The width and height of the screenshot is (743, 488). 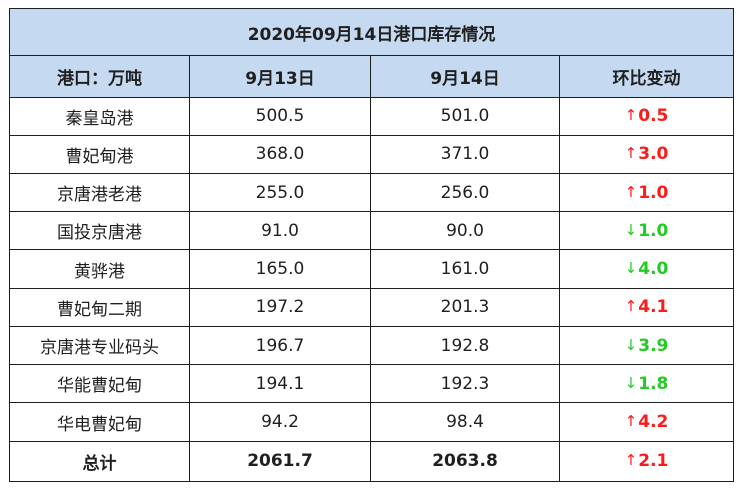 I want to click on table-row: 华电曹妃甸 94.2 98.4 ↑4.2, so click(x=372, y=422).